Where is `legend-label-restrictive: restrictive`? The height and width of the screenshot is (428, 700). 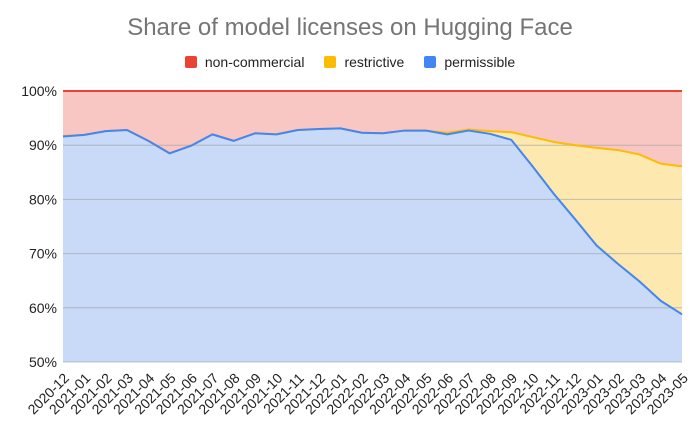
legend-label-restrictive: restrictive is located at coordinates (374, 62).